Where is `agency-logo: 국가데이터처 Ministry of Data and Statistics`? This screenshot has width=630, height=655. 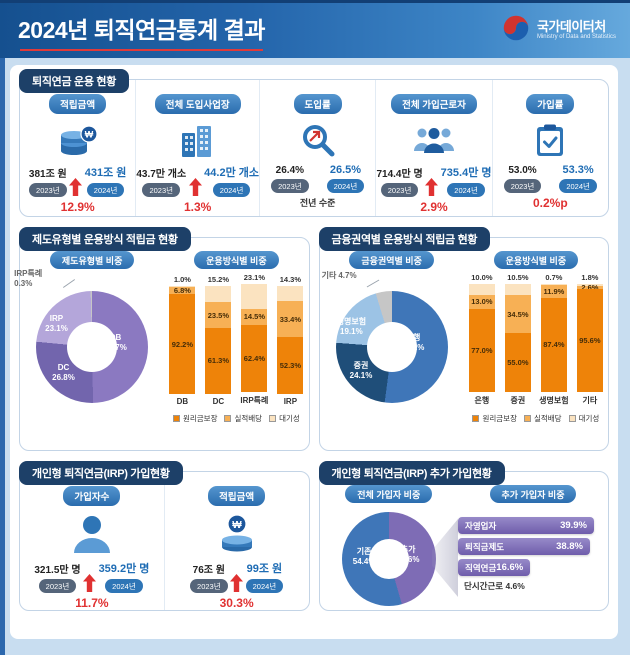
agency-logo: 국가데이터처 Ministry of Data and Statistics is located at coordinates (559, 30).